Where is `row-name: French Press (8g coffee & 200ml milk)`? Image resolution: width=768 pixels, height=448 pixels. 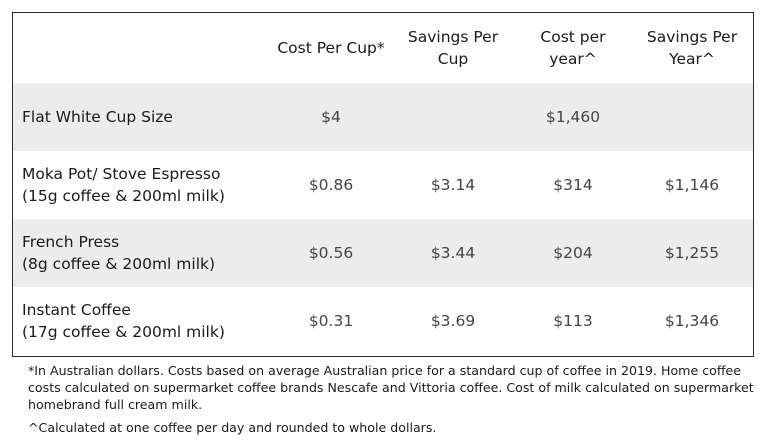
row-name: French Press (8g coffee & 200ml milk) is located at coordinates (142, 253).